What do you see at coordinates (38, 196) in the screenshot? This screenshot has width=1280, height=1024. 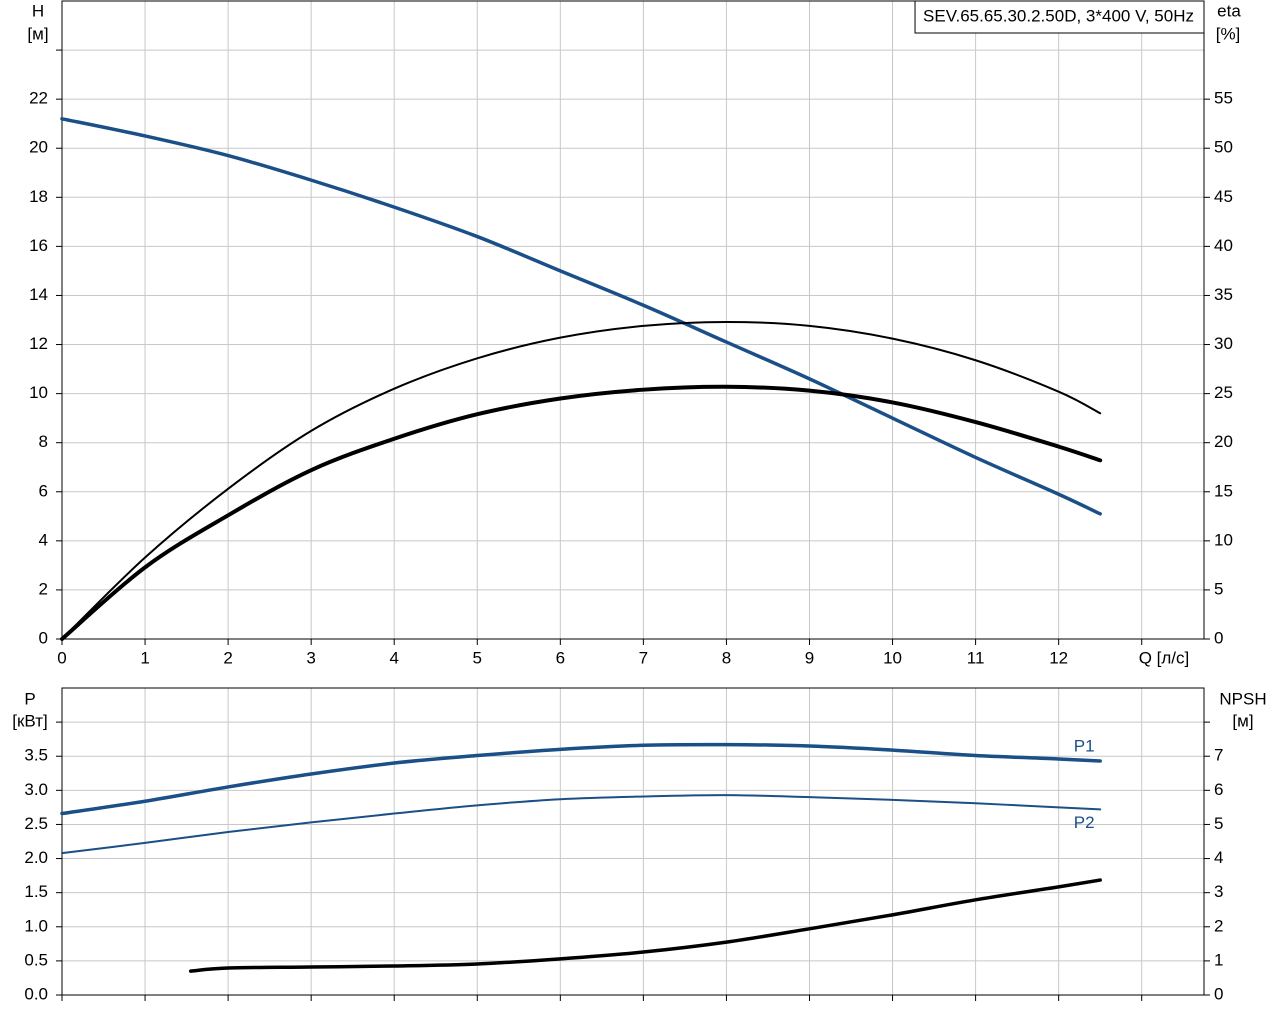 I see `y-tick-label: 18` at bounding box center [38, 196].